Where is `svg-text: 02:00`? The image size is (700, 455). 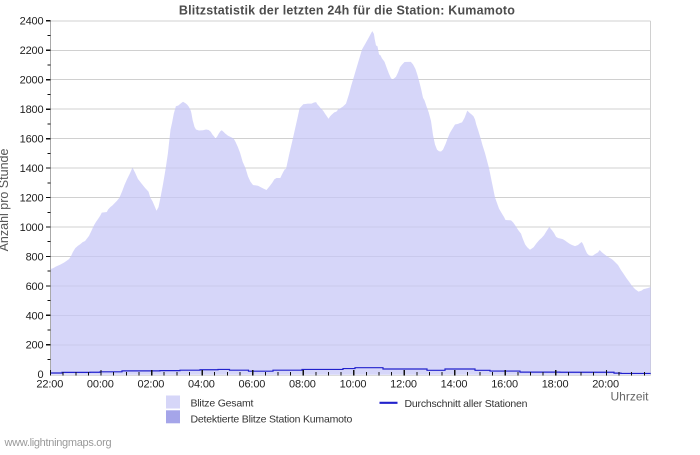 svg-text: 02:00 is located at coordinates (151, 384).